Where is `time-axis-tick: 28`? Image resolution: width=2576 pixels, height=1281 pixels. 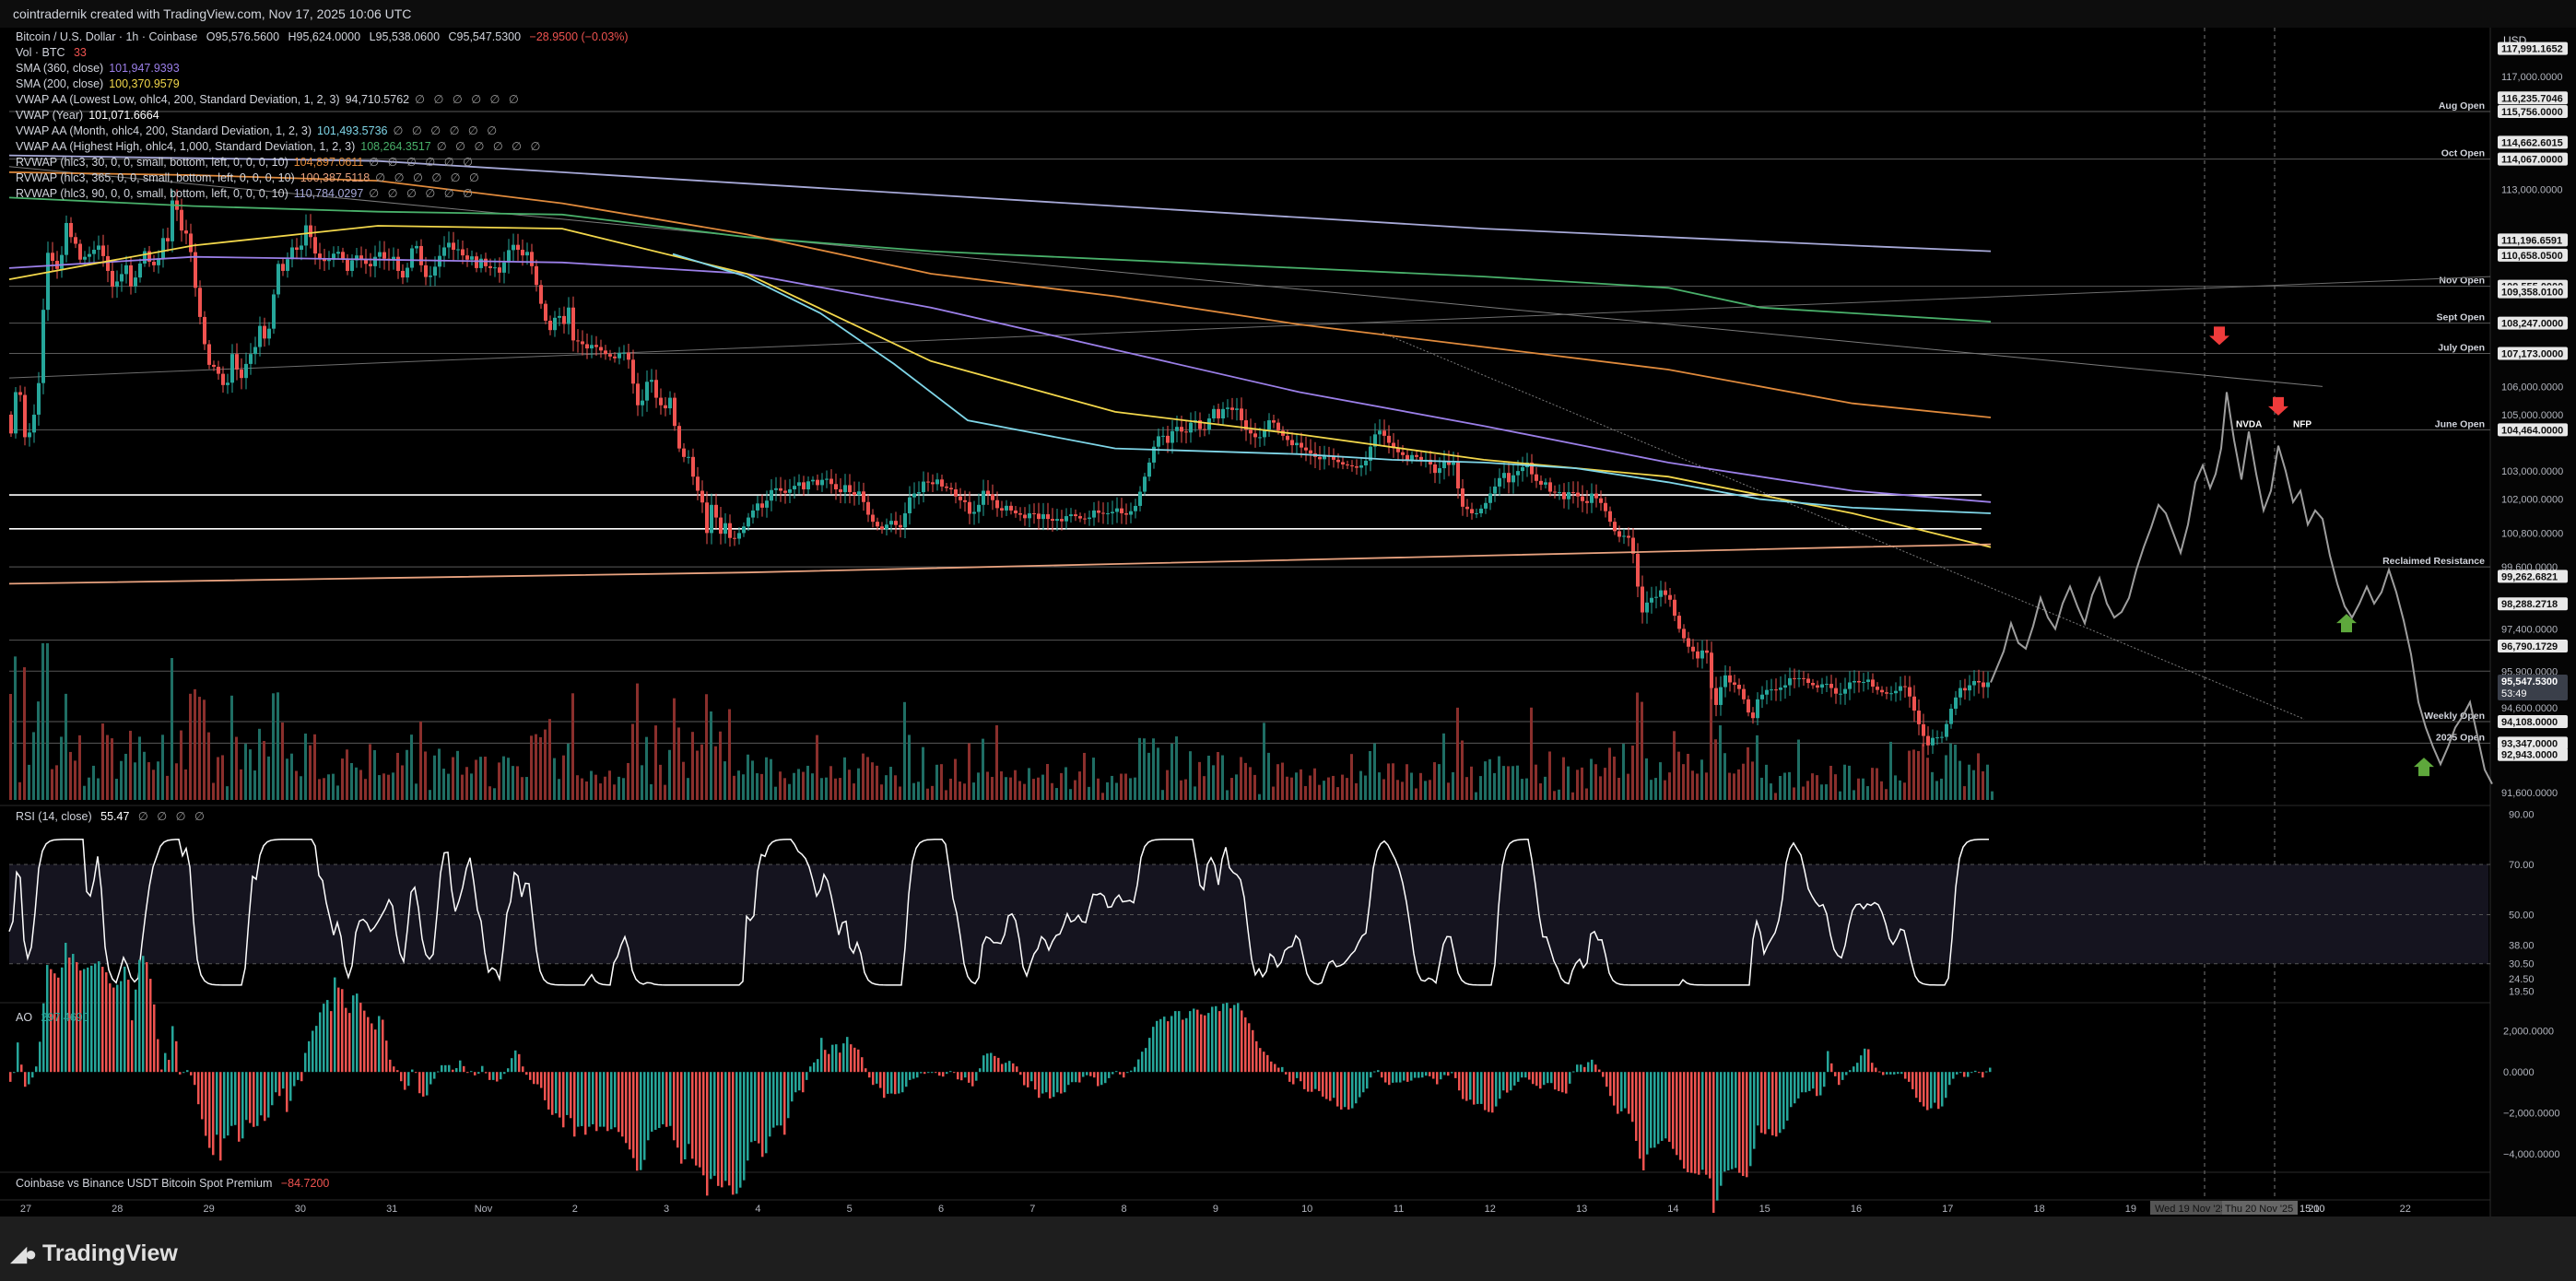 time-axis-tick: 28 is located at coordinates (117, 1210).